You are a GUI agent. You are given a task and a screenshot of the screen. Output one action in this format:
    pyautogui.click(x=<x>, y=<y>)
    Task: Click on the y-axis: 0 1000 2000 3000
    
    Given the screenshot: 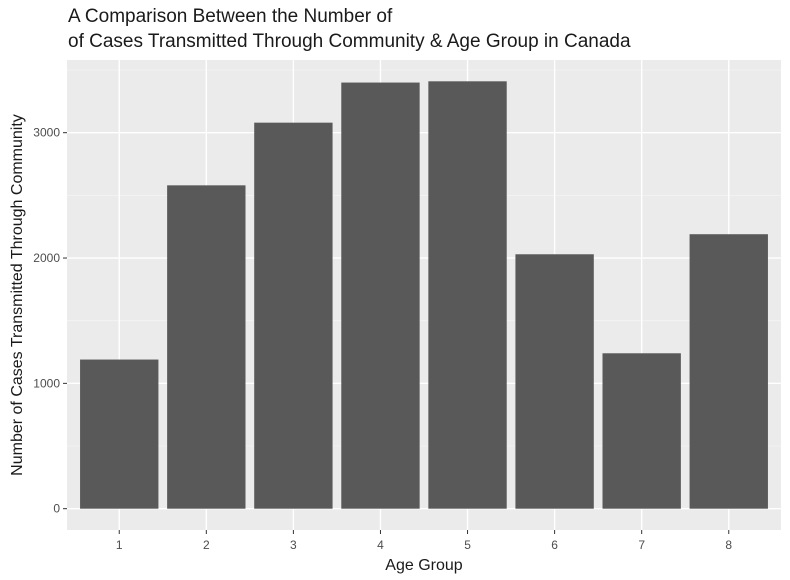 What is the action you would take?
    pyautogui.click(x=50, y=321)
    